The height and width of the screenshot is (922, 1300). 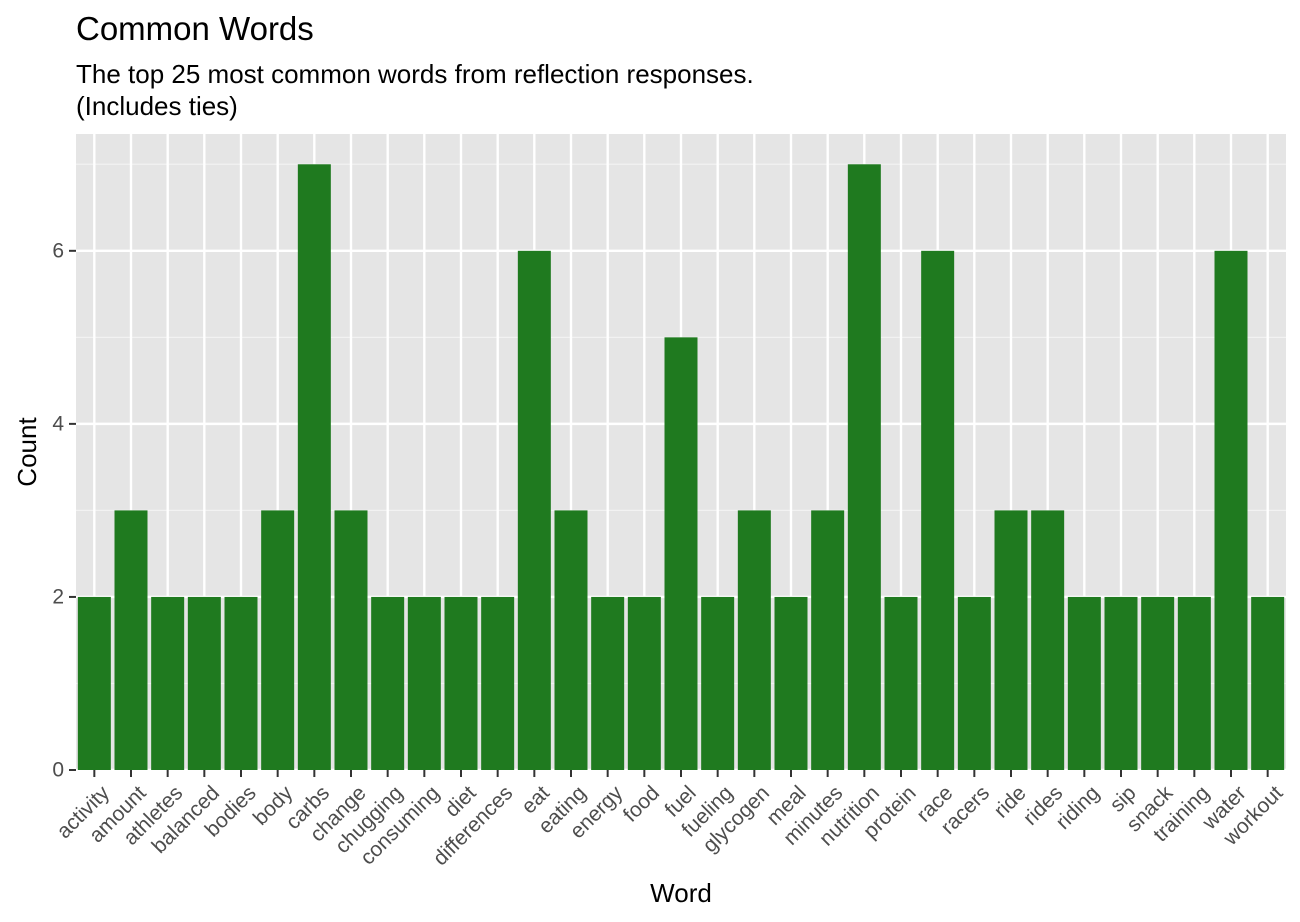 What do you see at coordinates (791, 683) in the screenshot?
I see `bar-meal` at bounding box center [791, 683].